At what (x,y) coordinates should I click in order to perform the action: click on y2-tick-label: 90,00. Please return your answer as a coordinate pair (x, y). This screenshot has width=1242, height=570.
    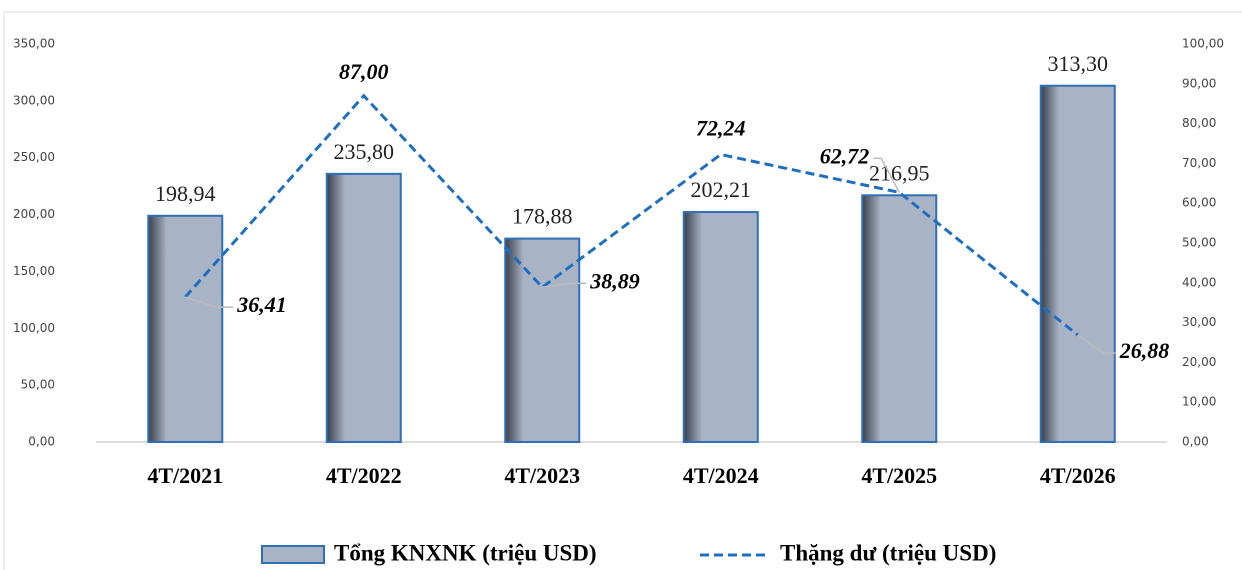
    Looking at the image, I should click on (1199, 83).